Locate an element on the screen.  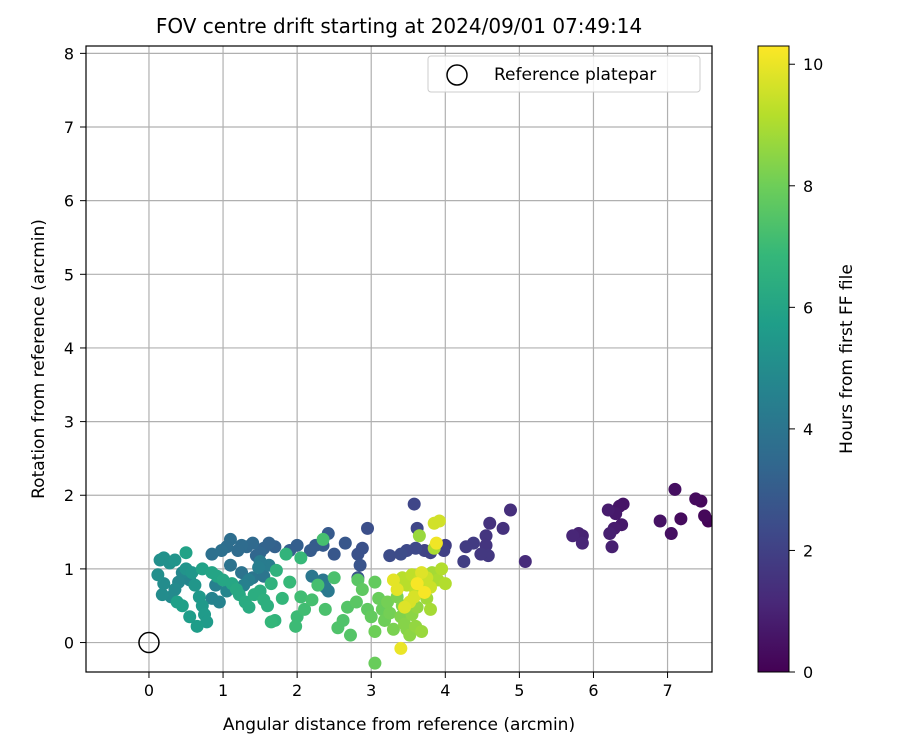
colorbar-tick-label-2: 4 is located at coordinates (808, 429).